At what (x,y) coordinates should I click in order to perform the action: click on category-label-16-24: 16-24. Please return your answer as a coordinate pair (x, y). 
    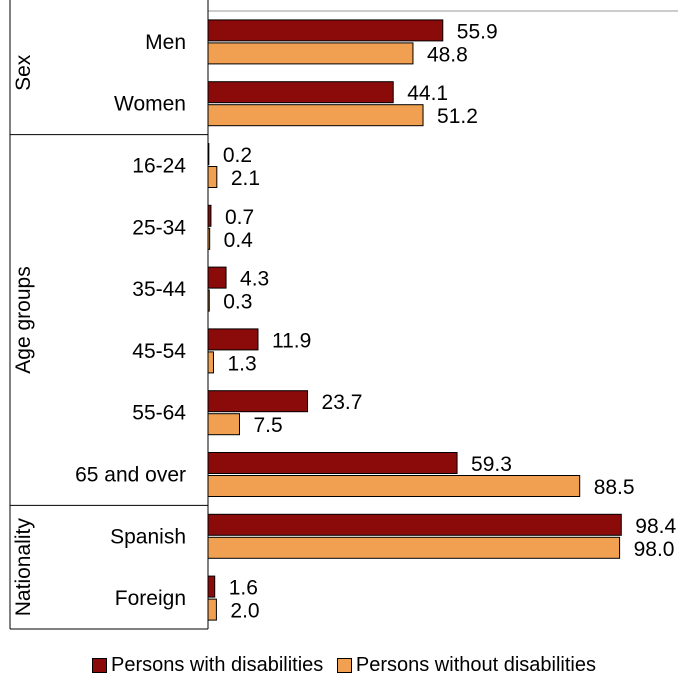
    Looking at the image, I should click on (159, 166).